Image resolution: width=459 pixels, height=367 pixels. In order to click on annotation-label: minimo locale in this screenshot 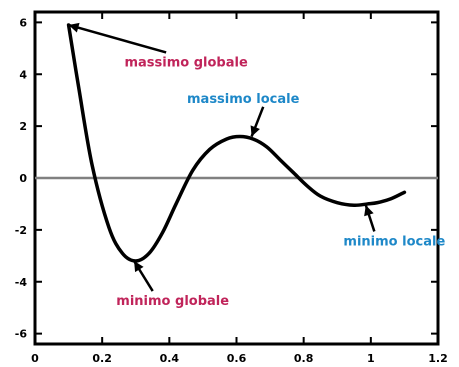, I will do `click(394, 241)`.